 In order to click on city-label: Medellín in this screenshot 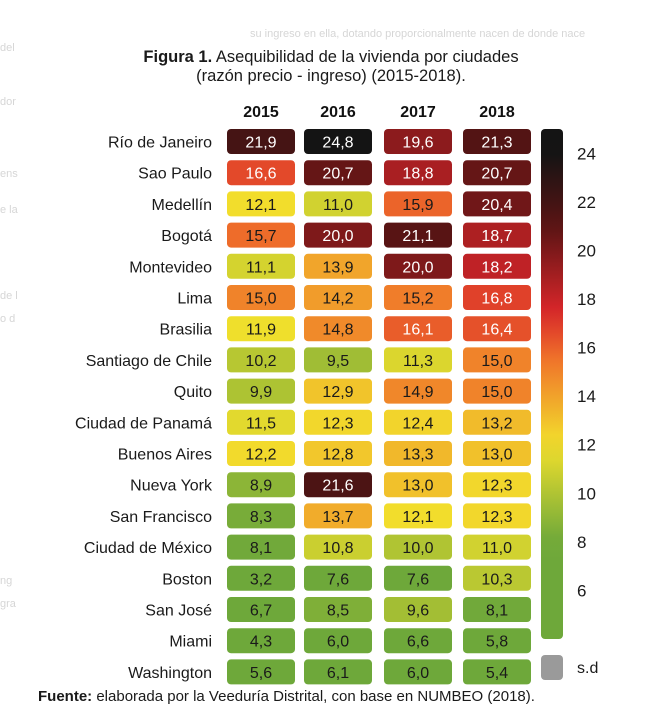, I will do `click(182, 205)`.